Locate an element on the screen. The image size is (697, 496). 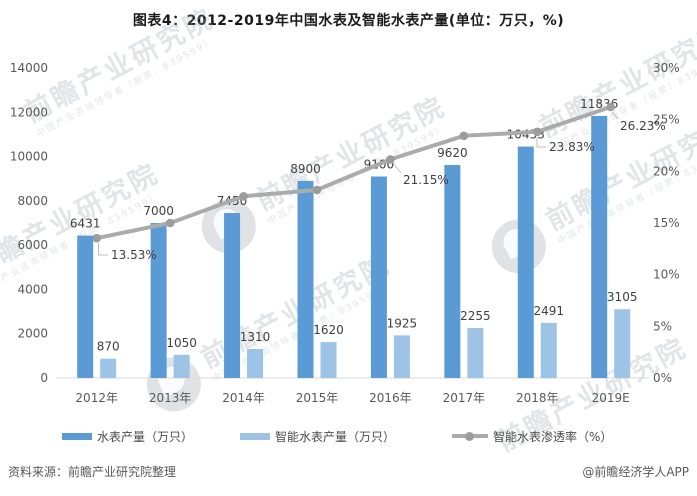
legend-label: 智能水表产量（万只） is located at coordinates (335, 436).